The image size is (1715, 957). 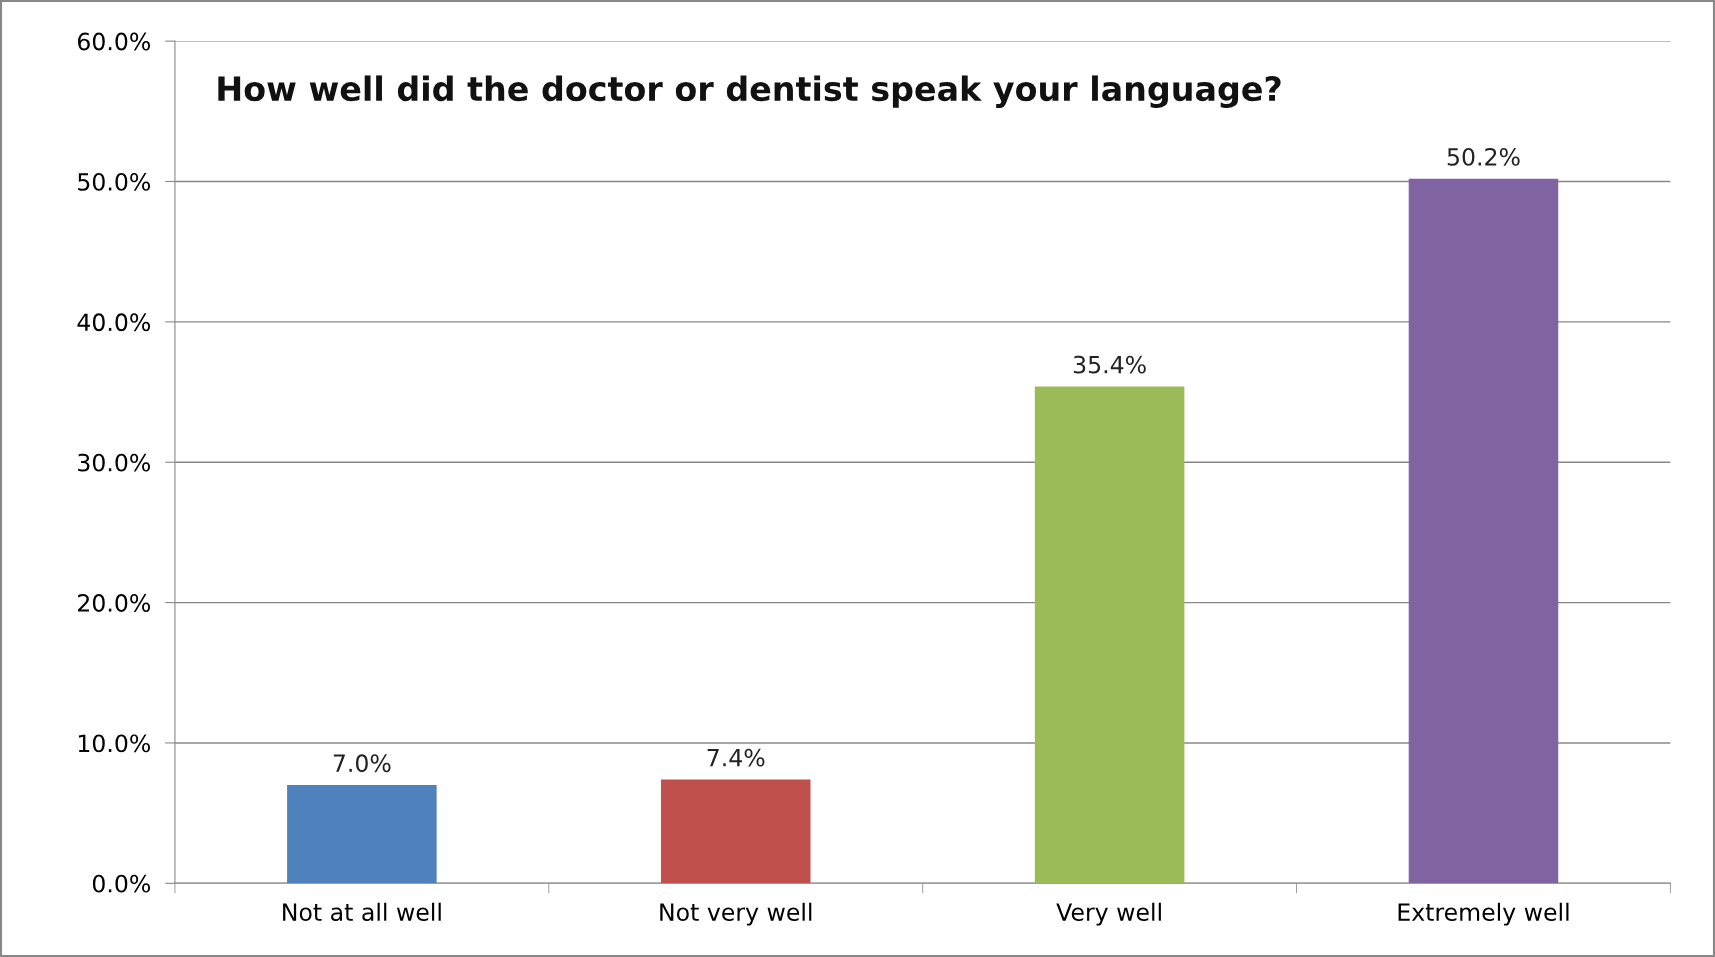 What do you see at coordinates (114, 181) in the screenshot?
I see `y-tick-label: 50.0%` at bounding box center [114, 181].